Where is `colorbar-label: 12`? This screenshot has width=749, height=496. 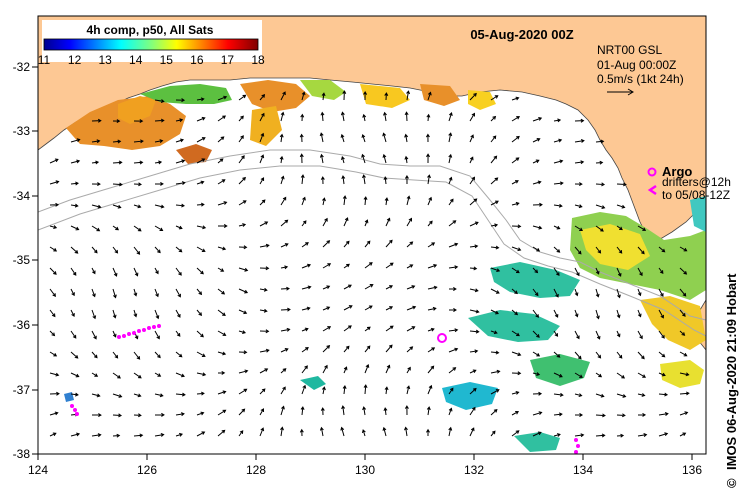 colorbar-label: 12 is located at coordinates (75, 60).